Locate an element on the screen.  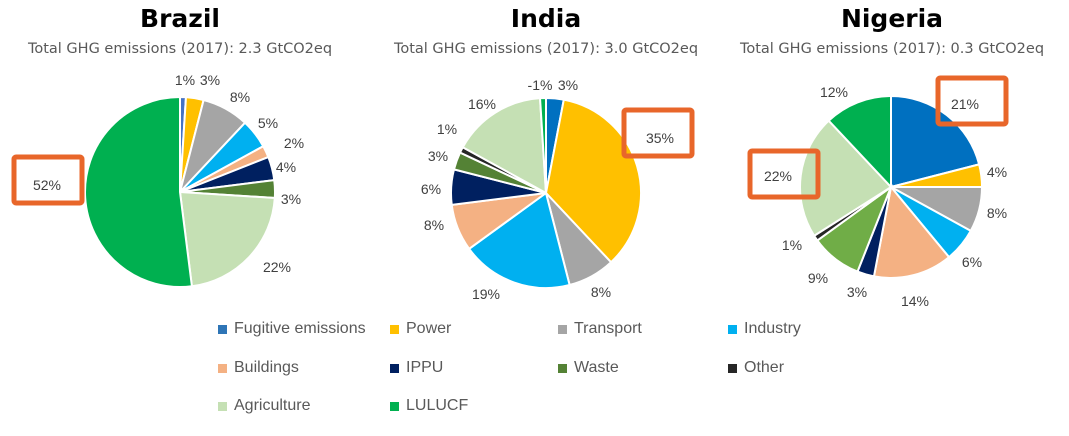
legend-item-buildings: Buildings is located at coordinates (258, 368).